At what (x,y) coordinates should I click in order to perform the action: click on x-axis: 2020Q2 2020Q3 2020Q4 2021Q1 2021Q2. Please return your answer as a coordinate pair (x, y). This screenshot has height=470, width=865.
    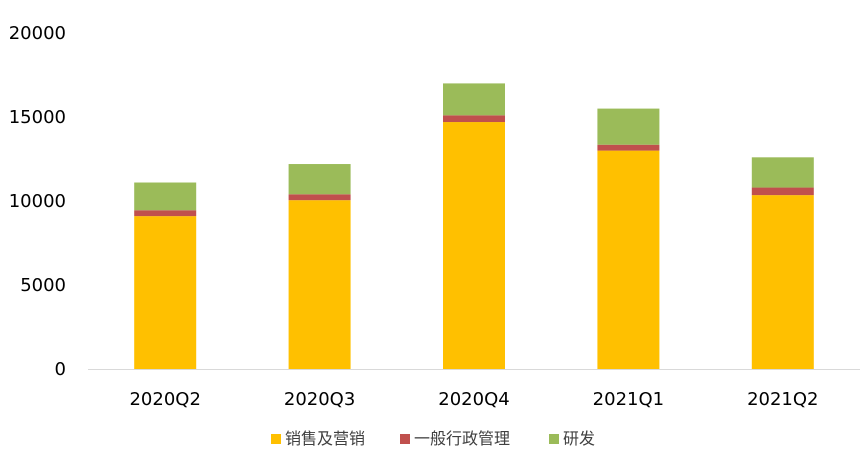
    Looking at the image, I should click on (473, 399).